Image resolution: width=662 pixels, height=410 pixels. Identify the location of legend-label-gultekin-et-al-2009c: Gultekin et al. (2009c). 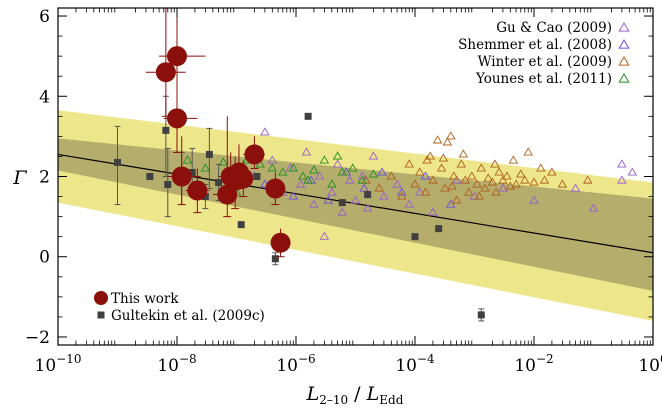
(188, 316).